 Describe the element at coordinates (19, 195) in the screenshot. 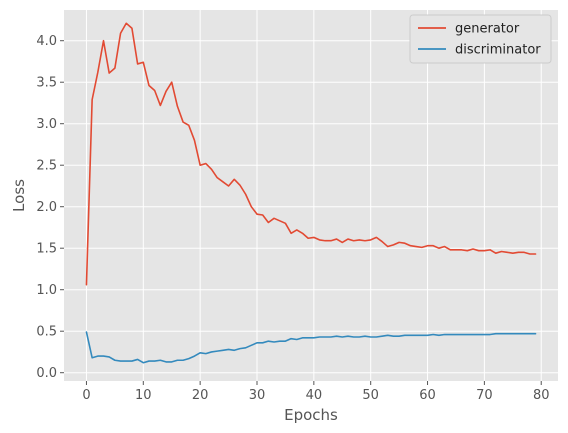

I see `y-axis-label: Loss` at that location.